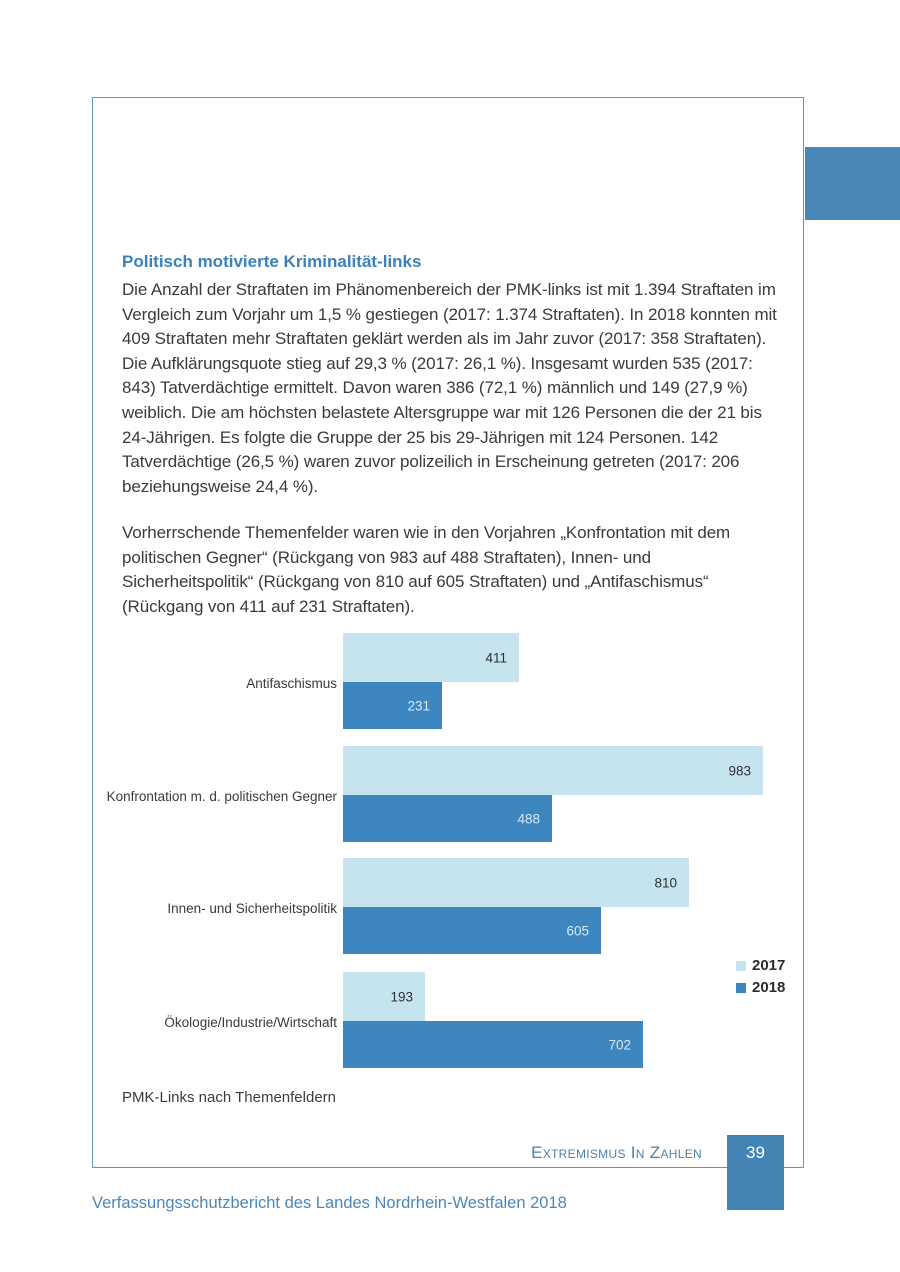  I want to click on category-label: Konfrontation m. d. politischen Gegner, so click(221, 796).